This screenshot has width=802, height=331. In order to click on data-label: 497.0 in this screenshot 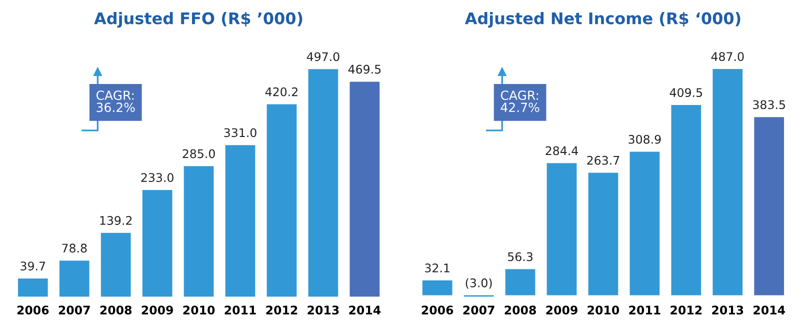, I will do `click(323, 57)`.